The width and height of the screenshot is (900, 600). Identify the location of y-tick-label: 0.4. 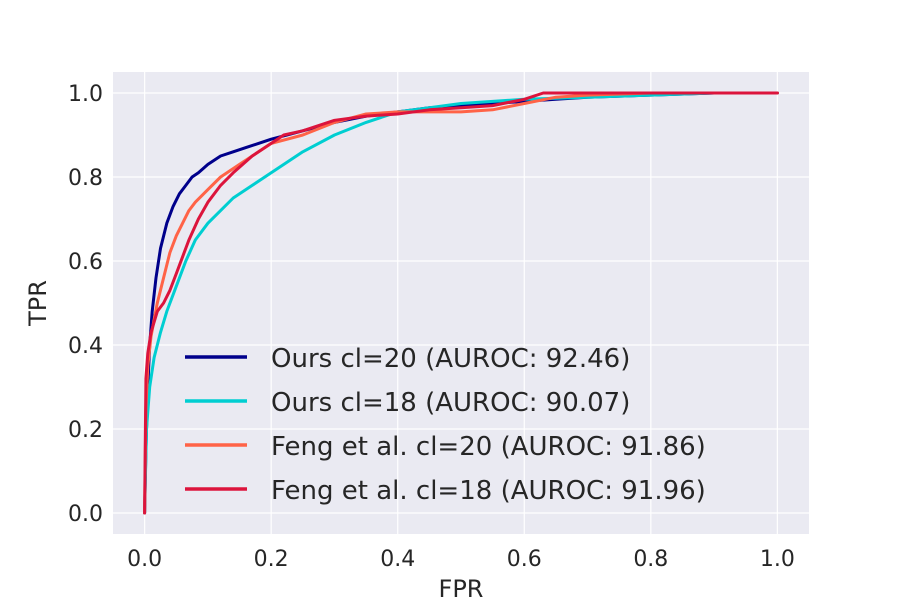
(85, 346).